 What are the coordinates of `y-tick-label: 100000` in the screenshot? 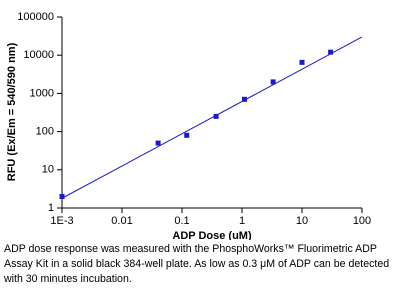 It's located at (35, 17).